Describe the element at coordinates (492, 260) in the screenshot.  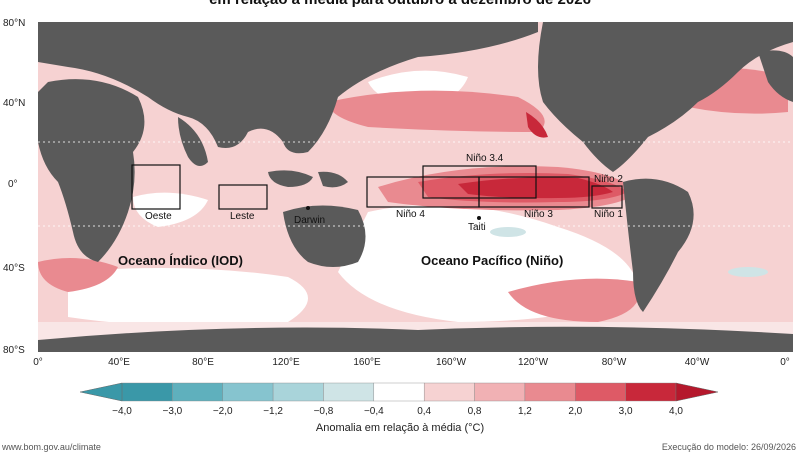
I see `label-oceano-pacifico: Oceano Pacífico (Niño)` at that location.